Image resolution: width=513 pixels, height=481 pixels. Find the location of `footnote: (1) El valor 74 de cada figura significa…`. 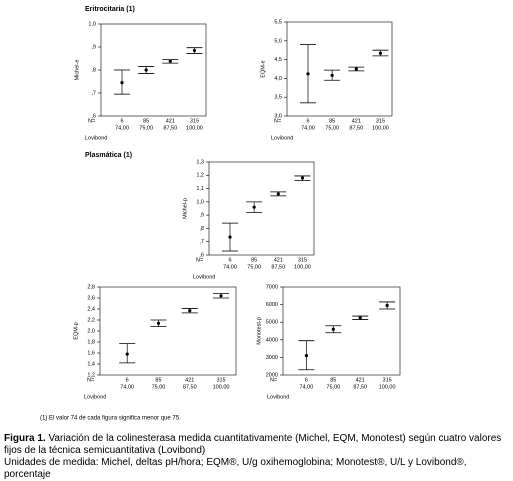

footnote: (1) El valor 74 de cada figura significa… is located at coordinates (110, 419).